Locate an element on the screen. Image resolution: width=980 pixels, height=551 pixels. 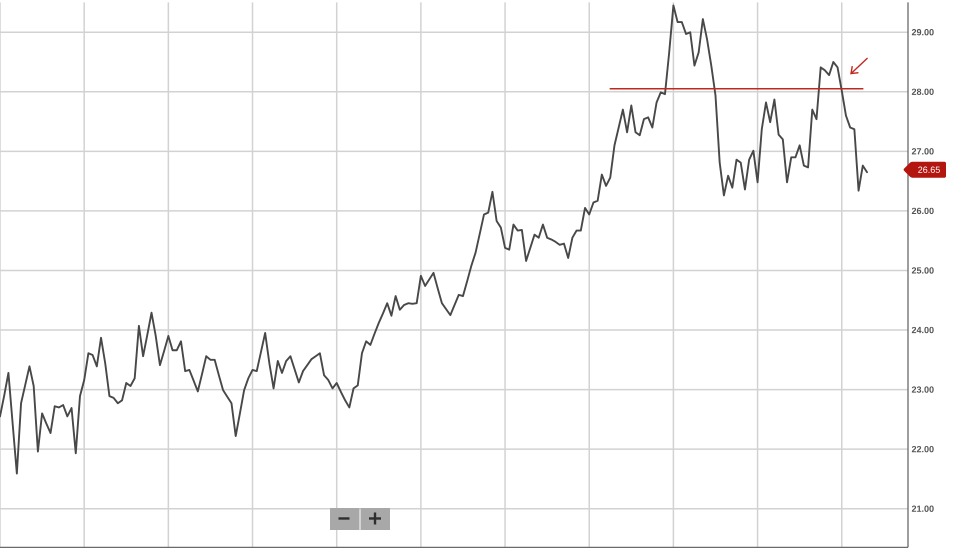
y-tick-label: 27.00 is located at coordinates (923, 151).